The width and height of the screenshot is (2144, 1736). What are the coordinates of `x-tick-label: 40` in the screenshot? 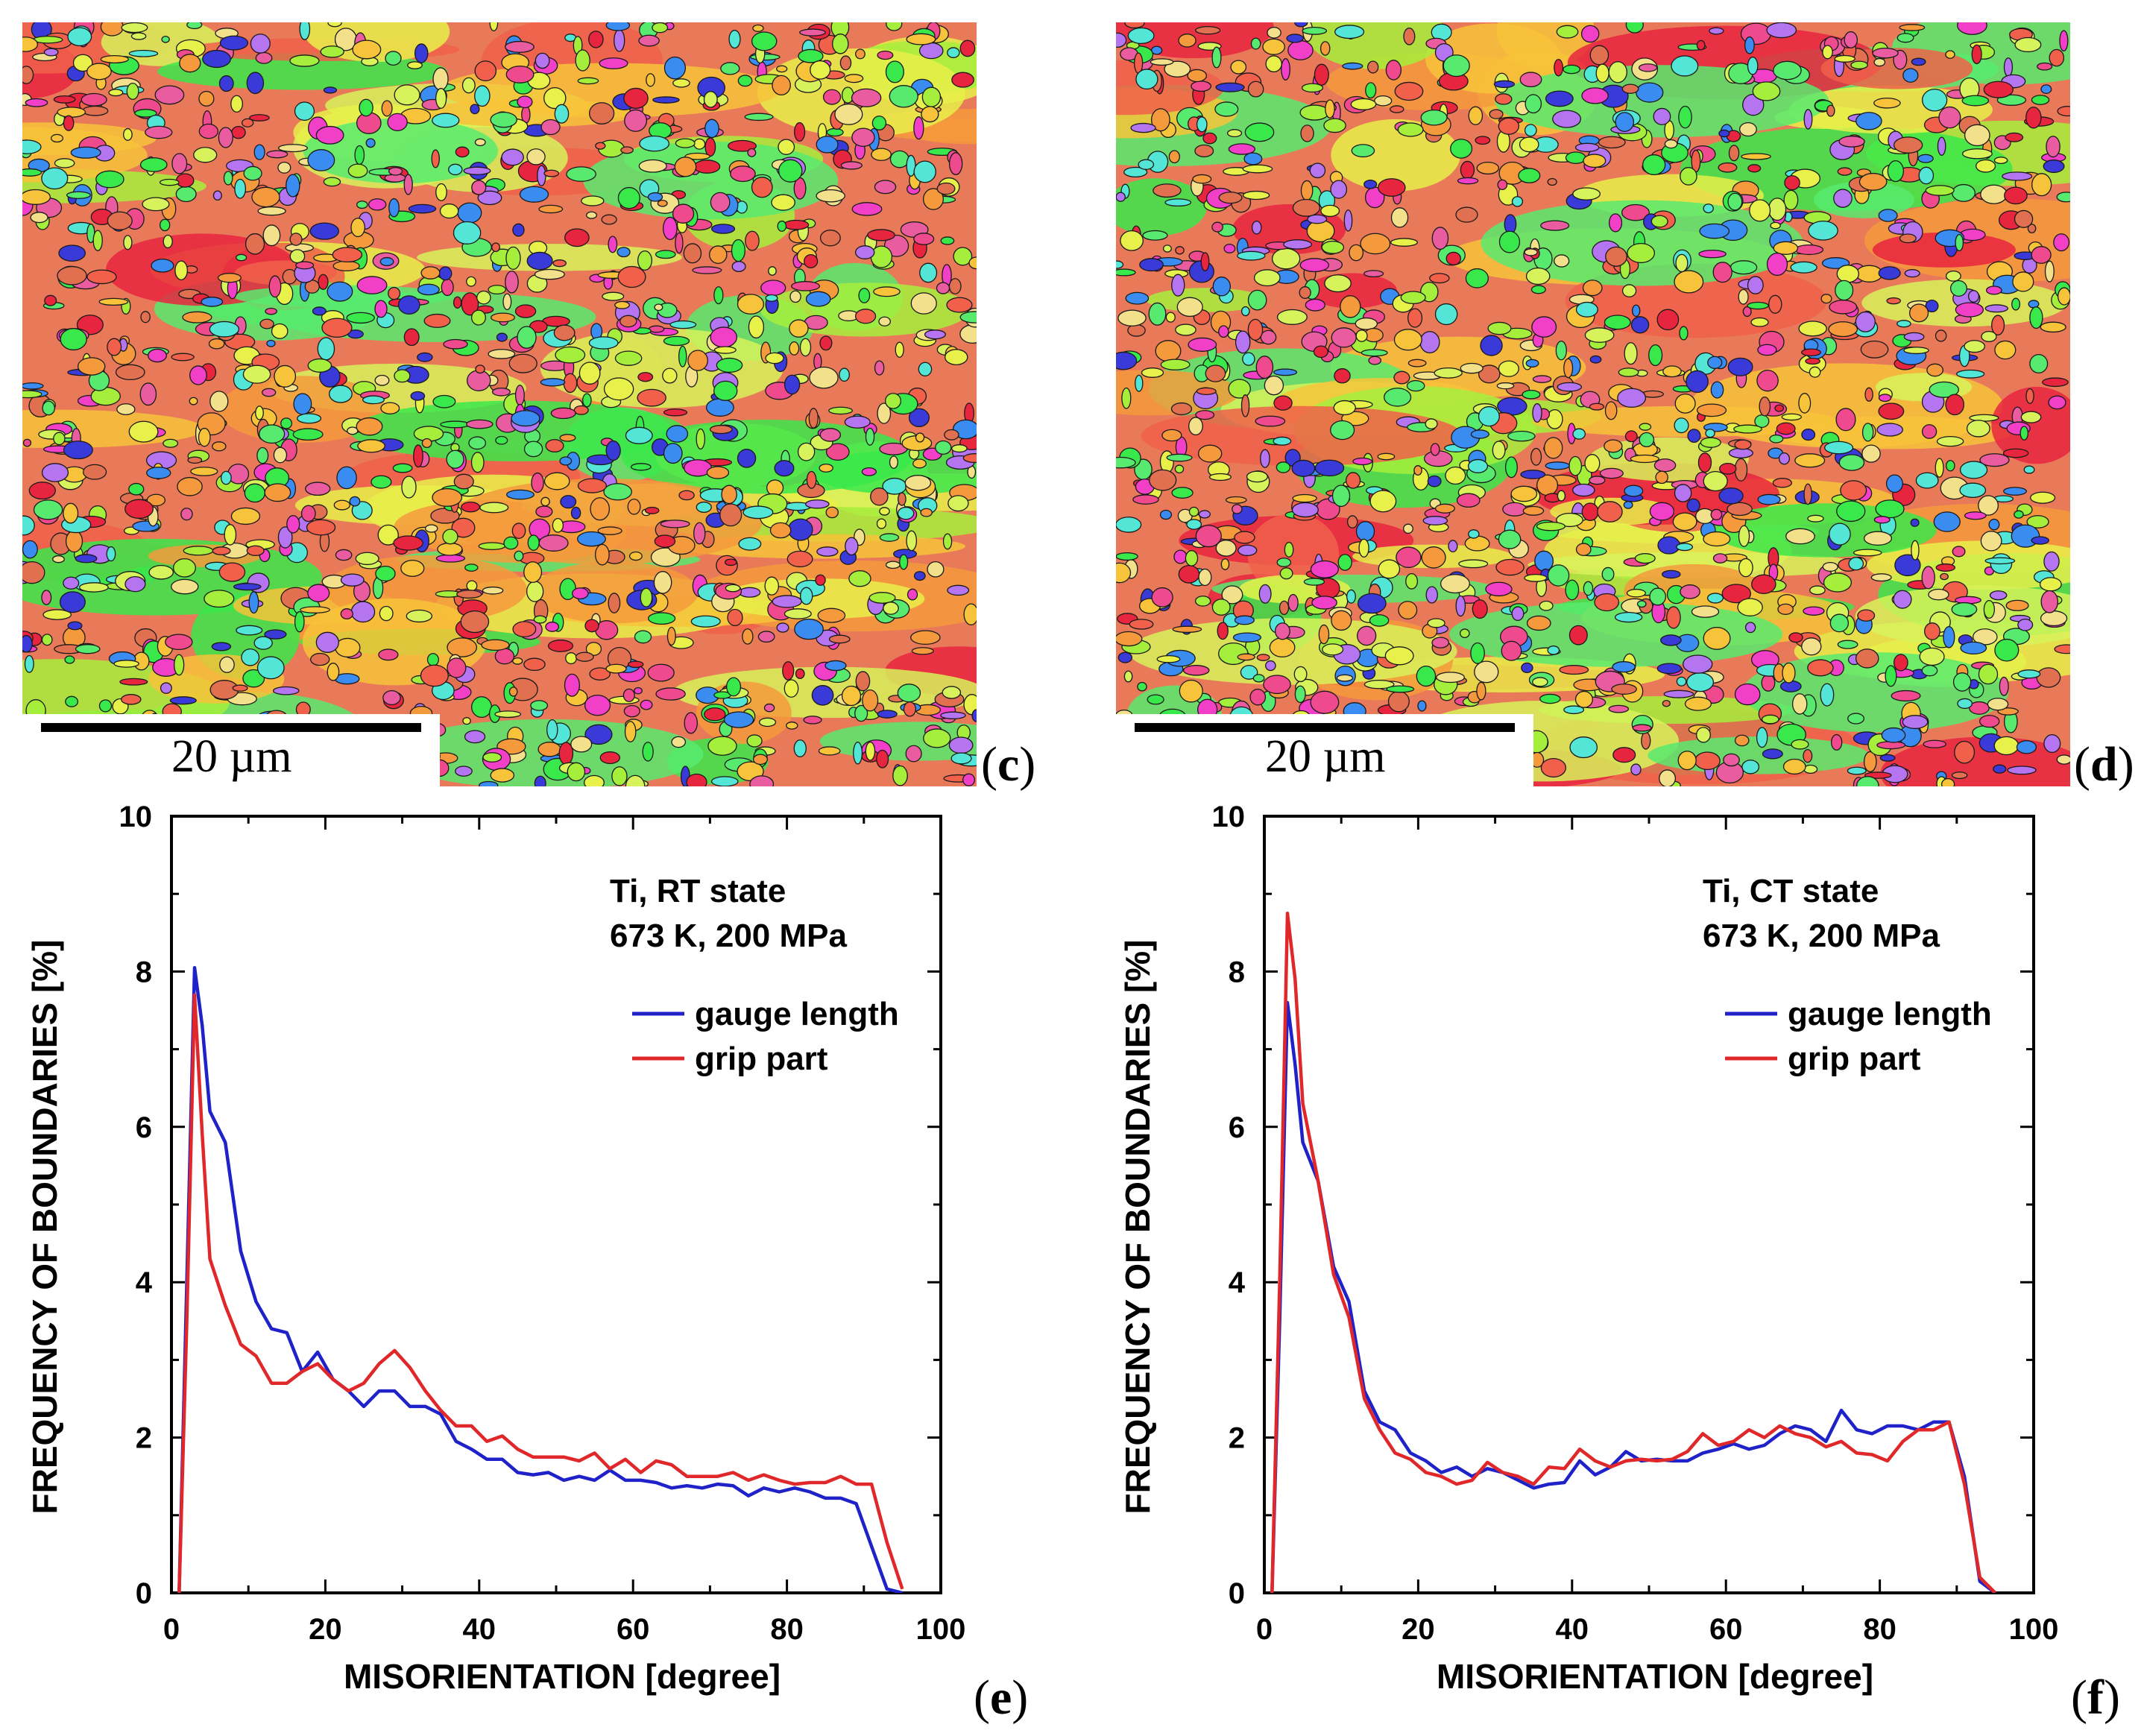 It's located at (1572, 1629).